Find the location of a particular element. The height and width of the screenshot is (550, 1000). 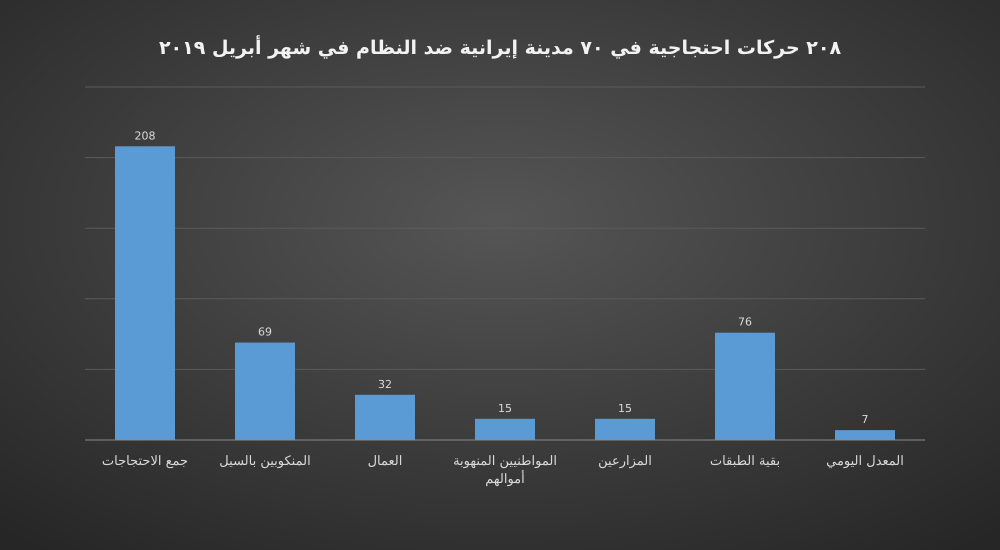

data-label: 76 is located at coordinates (745, 322).